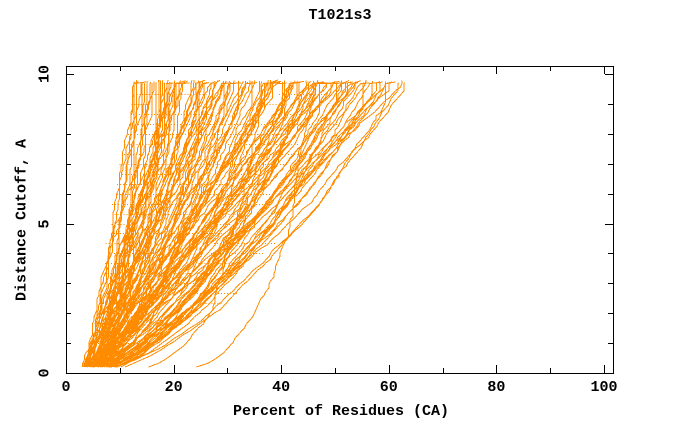 This screenshot has height=440, width=680. Describe the element at coordinates (340, 15) in the screenshot. I see `chart-title: T1021s3` at that location.